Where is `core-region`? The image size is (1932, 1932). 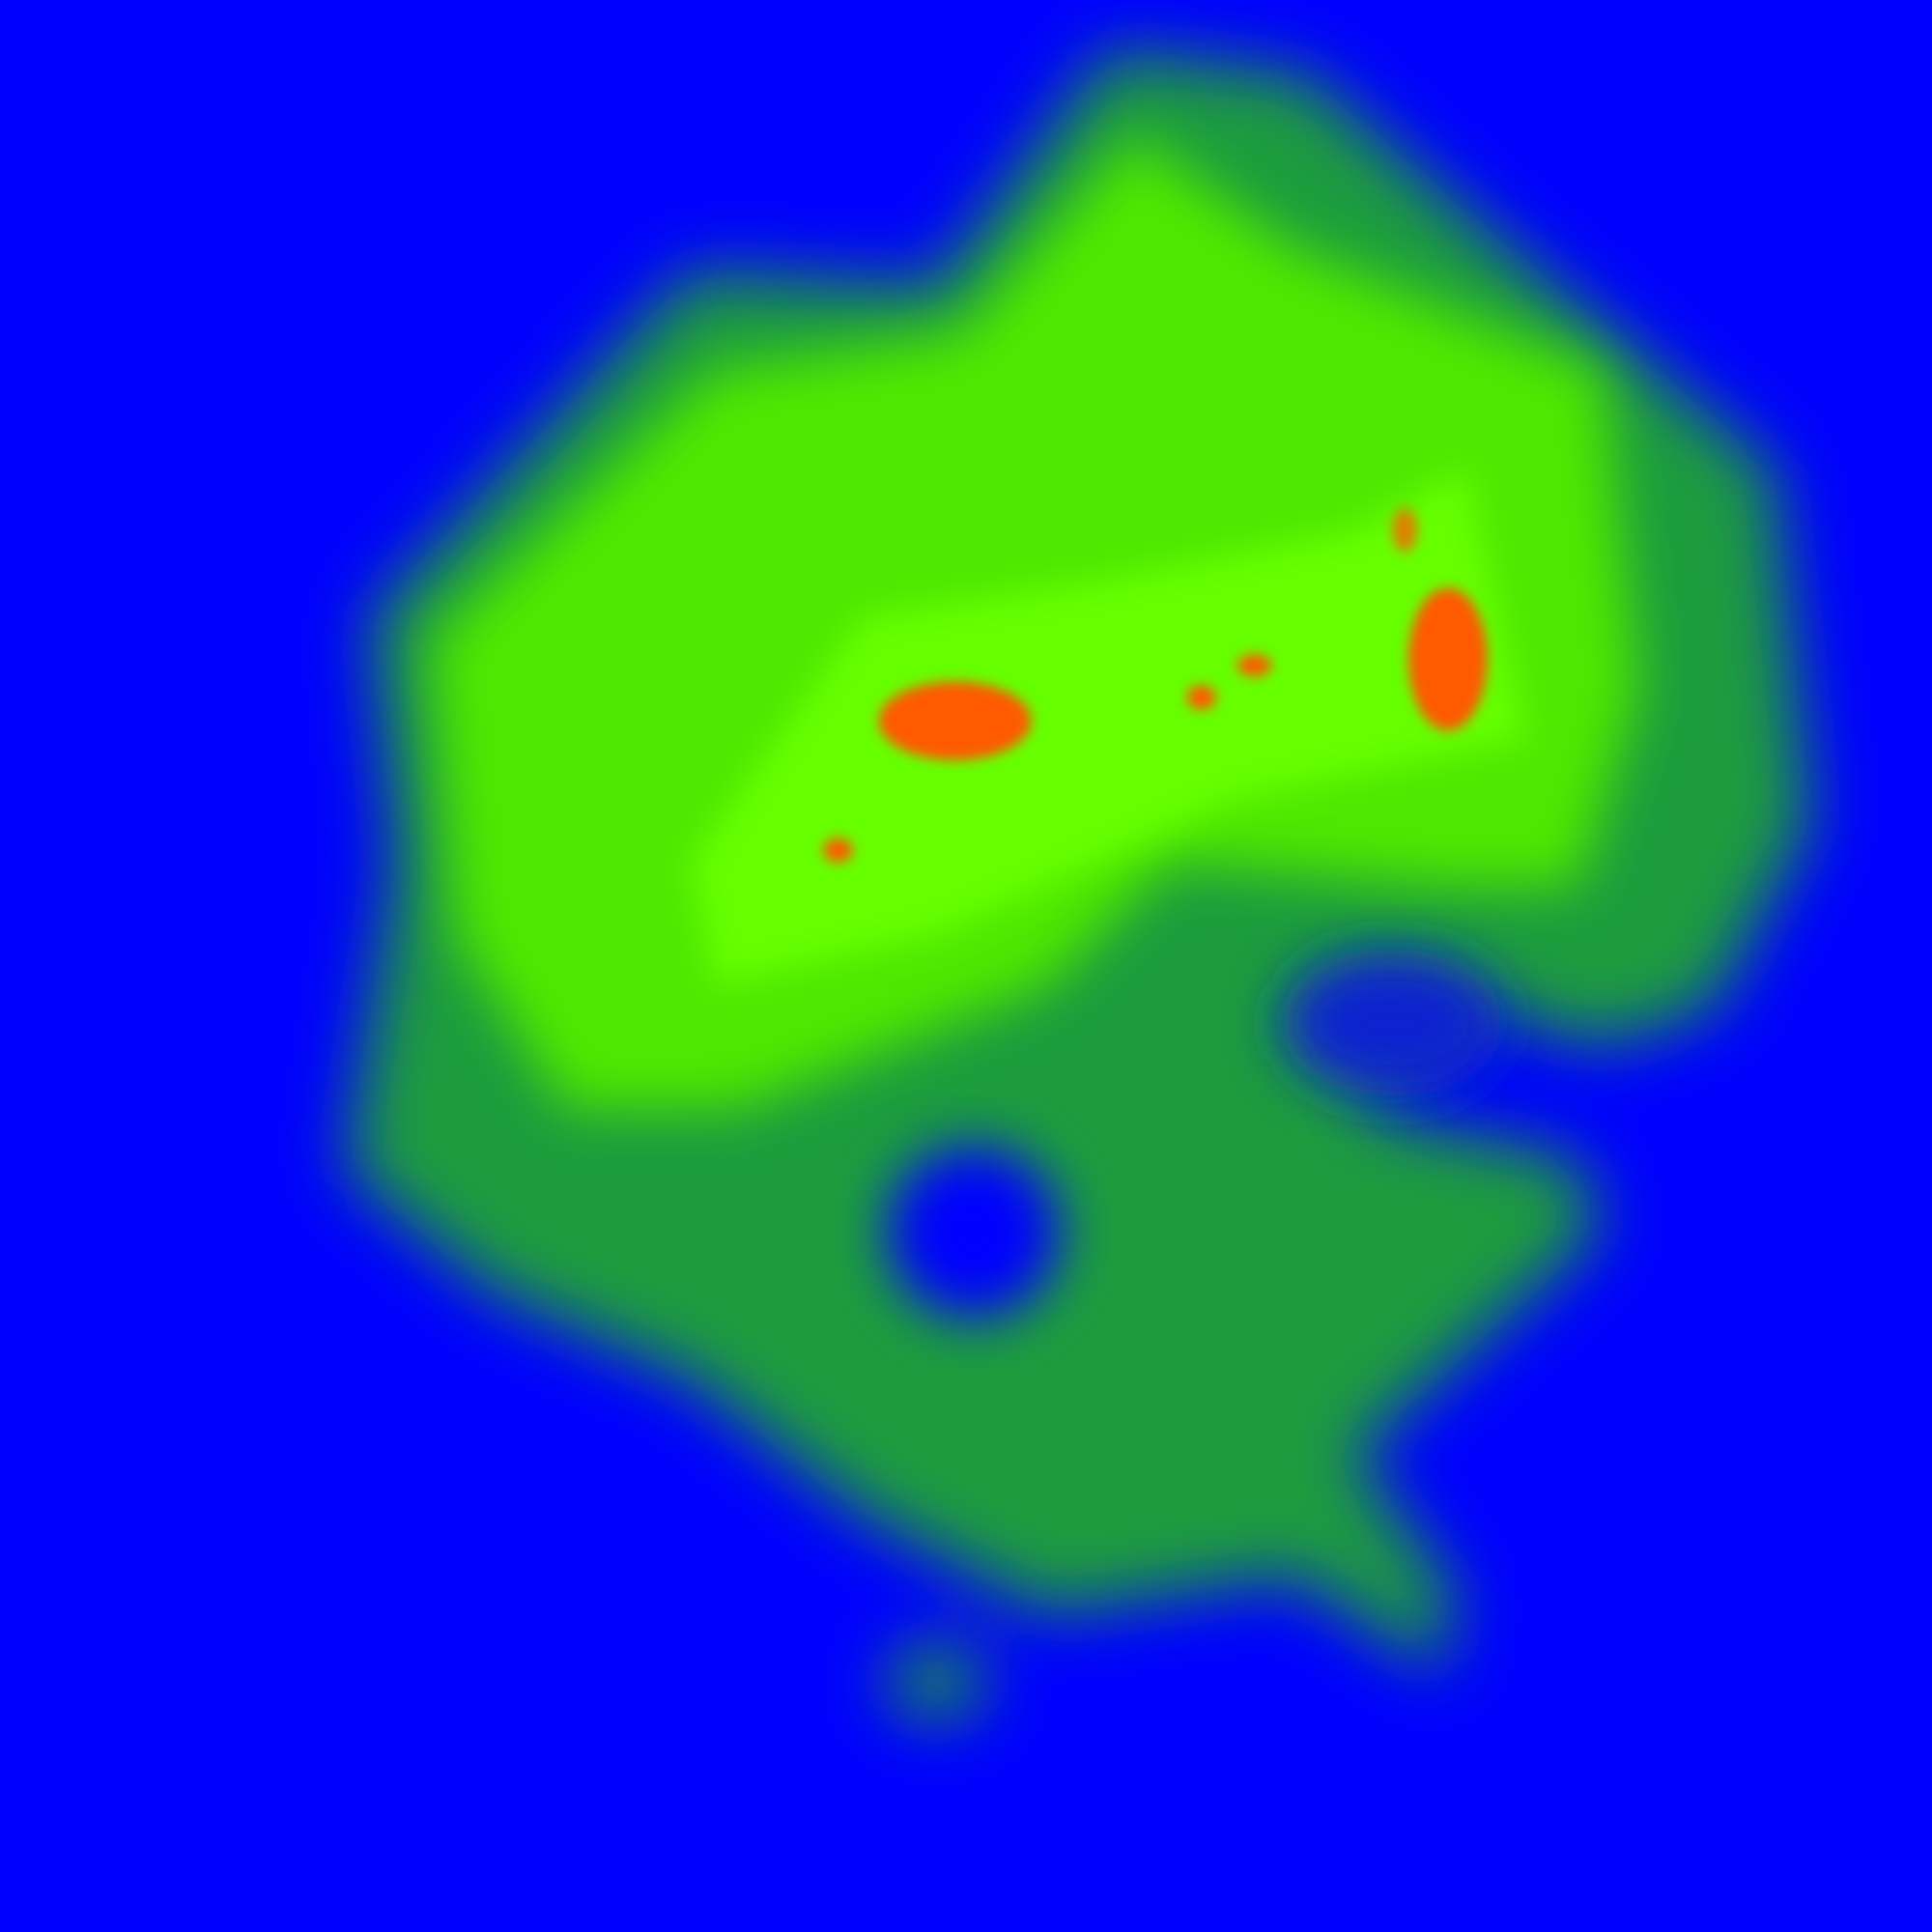 core-region is located at coordinates (1109, 727).